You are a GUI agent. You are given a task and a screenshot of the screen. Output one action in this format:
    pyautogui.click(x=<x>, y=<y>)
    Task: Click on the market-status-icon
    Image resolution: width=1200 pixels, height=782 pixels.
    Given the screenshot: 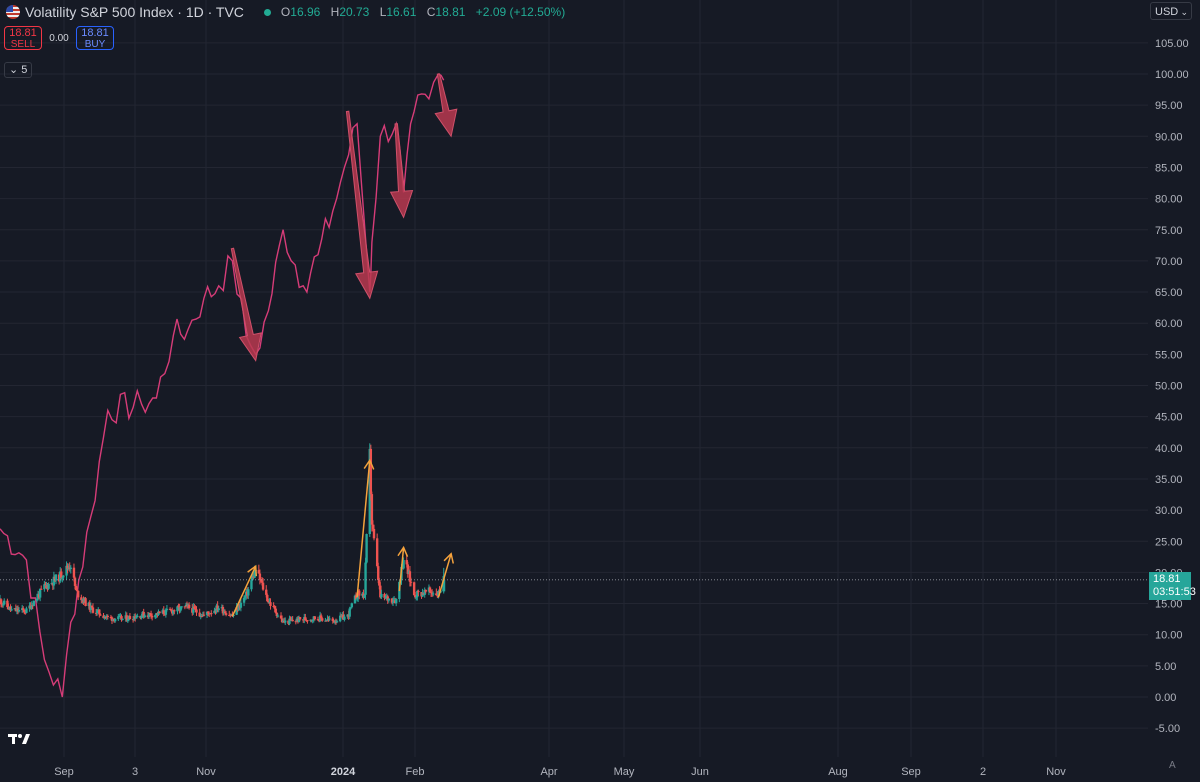 What is the action you would take?
    pyautogui.click(x=267, y=12)
    